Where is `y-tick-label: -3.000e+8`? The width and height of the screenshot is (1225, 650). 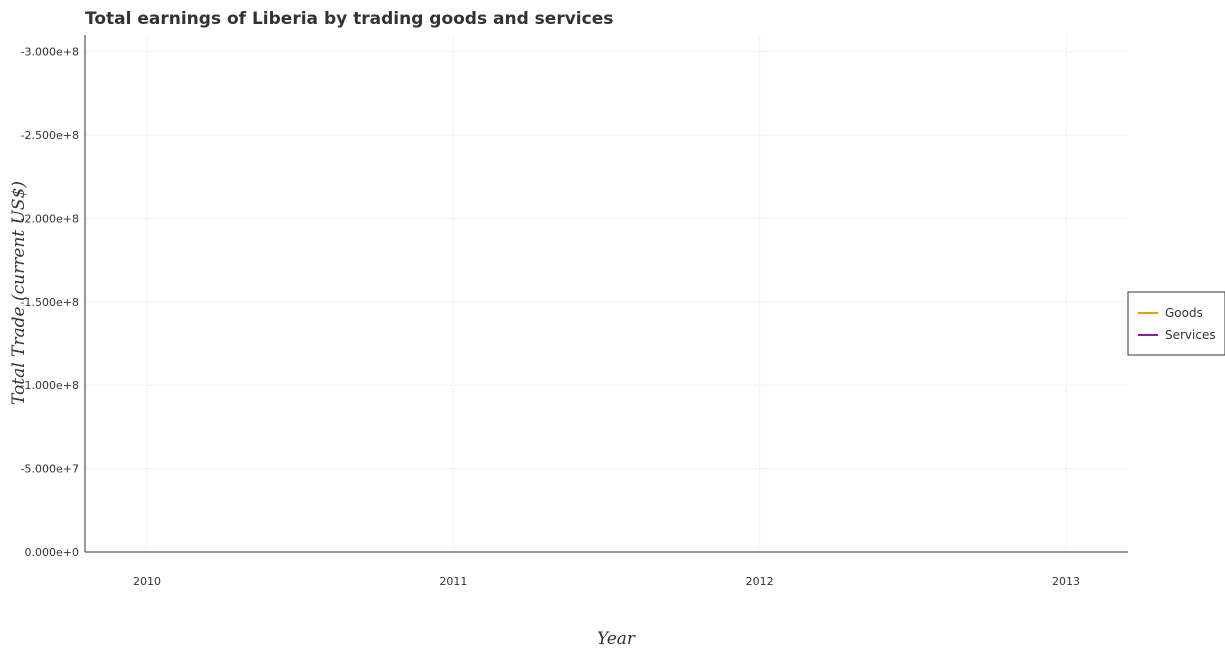
y-tick-label: -3.000e+8 is located at coordinates (50, 52).